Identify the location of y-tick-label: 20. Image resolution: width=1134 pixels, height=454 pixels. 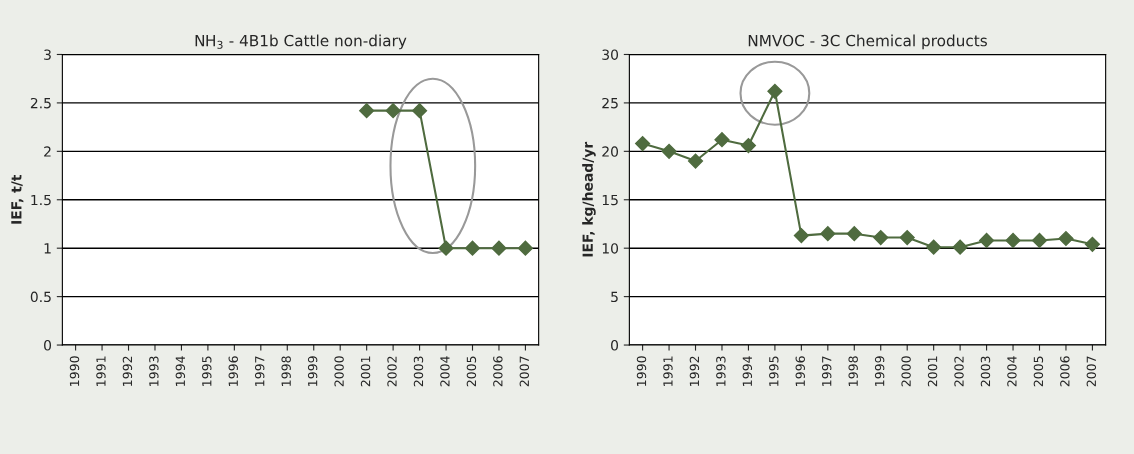
(610, 151).